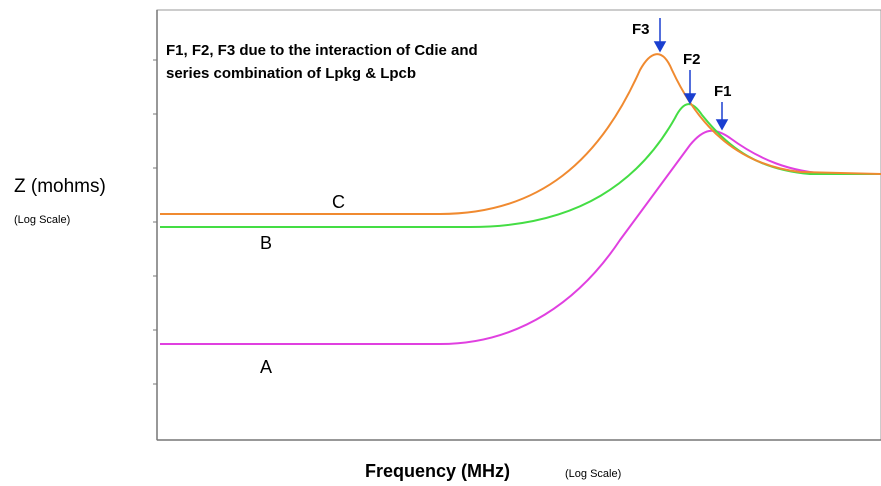 This screenshot has width=881, height=486. What do you see at coordinates (691, 74) in the screenshot?
I see `peak-arrows` at bounding box center [691, 74].